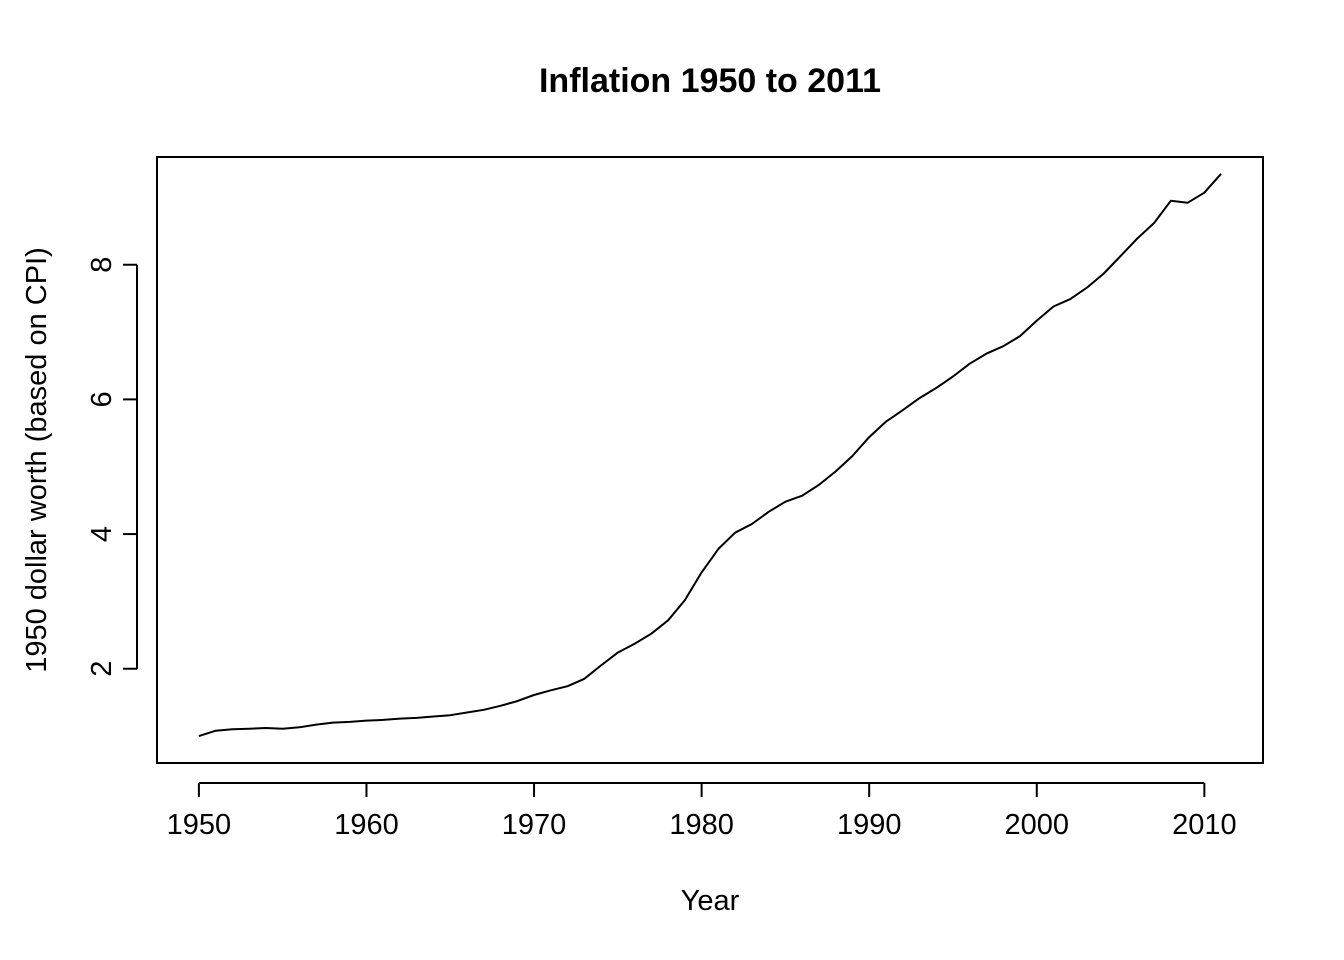 This screenshot has width=1344, height=960. Describe the element at coordinates (102, 669) in the screenshot. I see `y-tick-label: 2` at that location.